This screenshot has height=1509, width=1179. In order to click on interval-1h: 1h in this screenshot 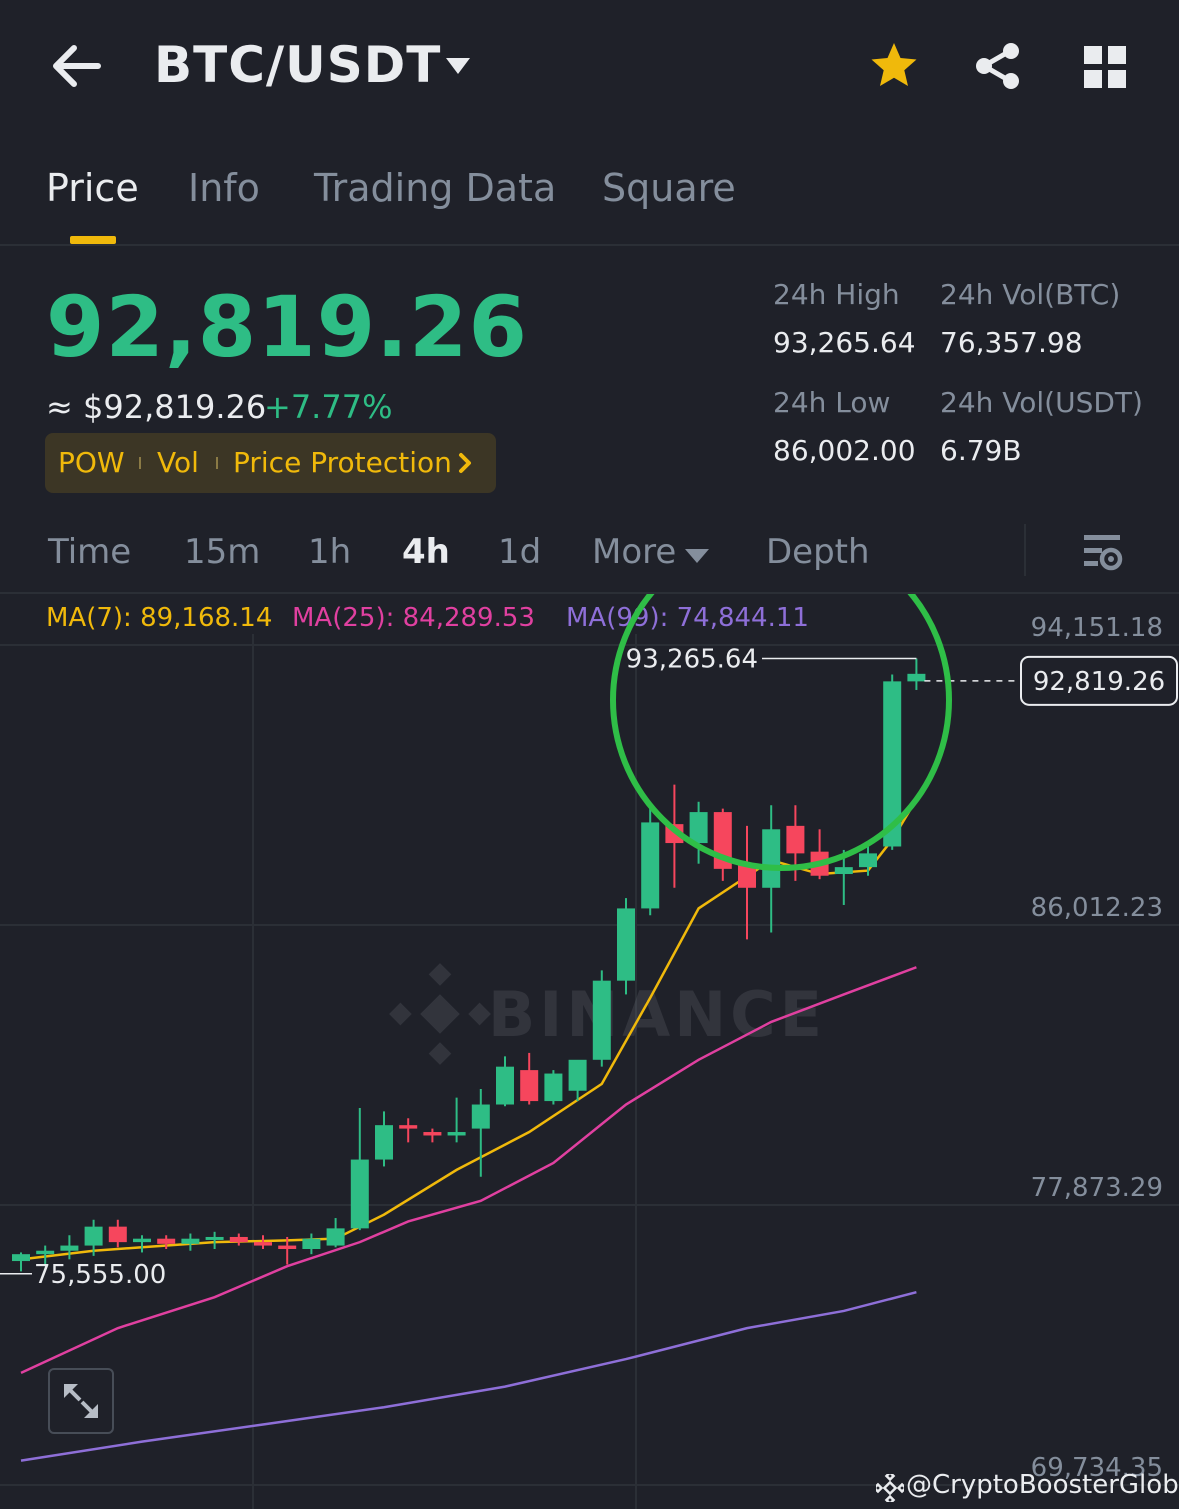, I will do `click(330, 552)`.